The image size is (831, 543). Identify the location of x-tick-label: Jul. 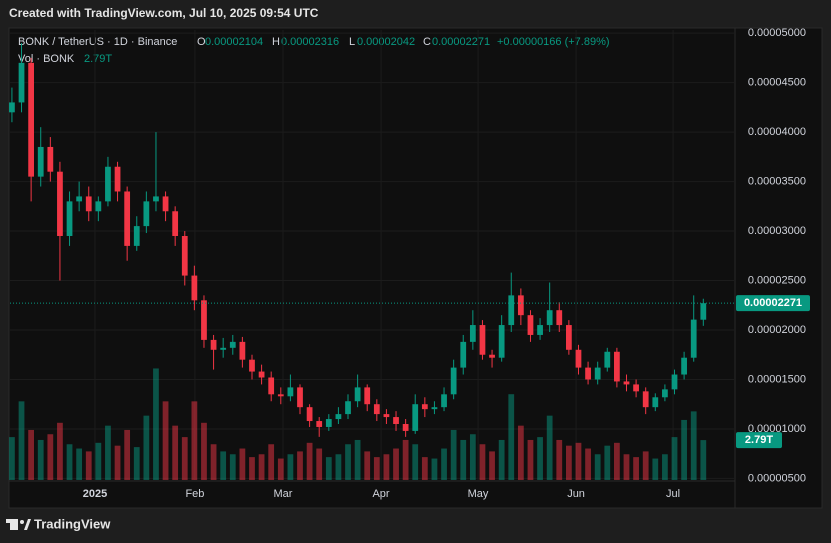
(673, 494).